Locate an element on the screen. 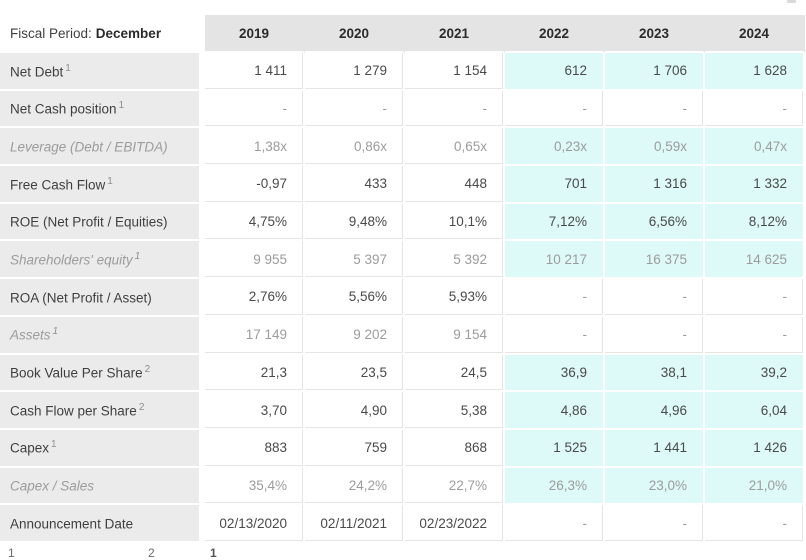  cell-value: 4,86 is located at coordinates (555, 411).